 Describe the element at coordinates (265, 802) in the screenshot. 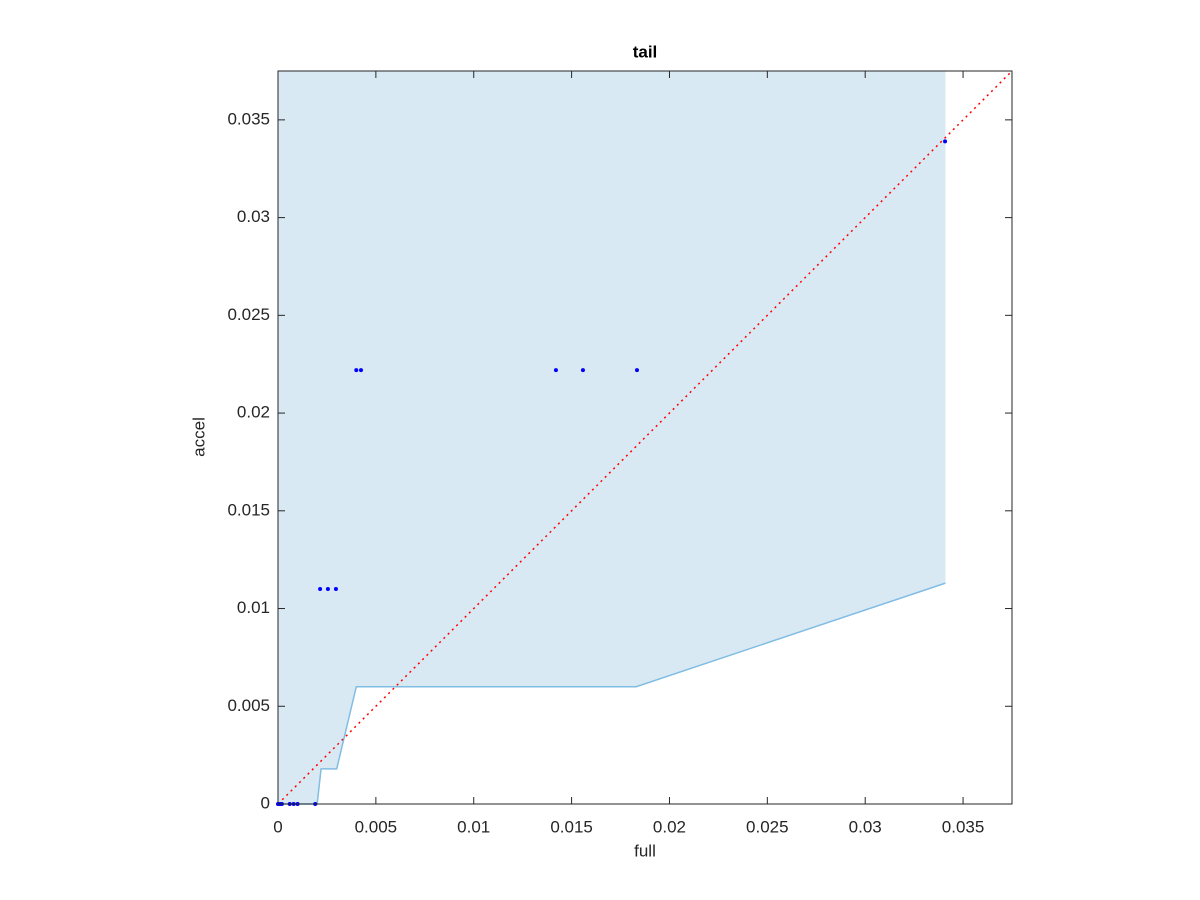

I see `y-tick-label: 0` at that location.